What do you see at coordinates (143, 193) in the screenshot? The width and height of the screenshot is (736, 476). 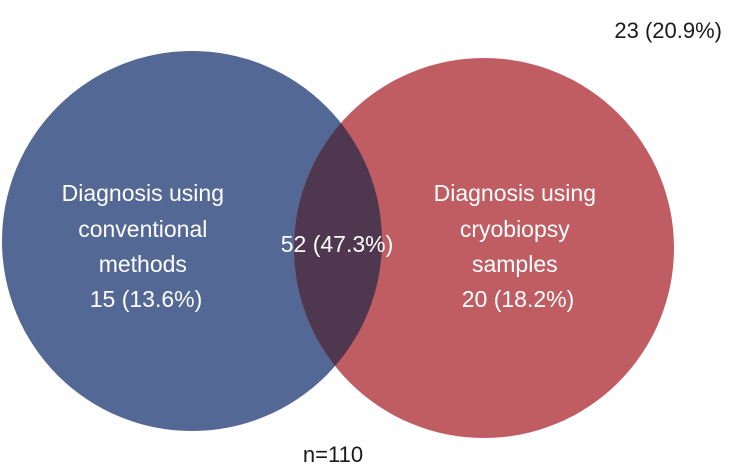 I see `left-set-label-line-1: Diagnosis using` at bounding box center [143, 193].